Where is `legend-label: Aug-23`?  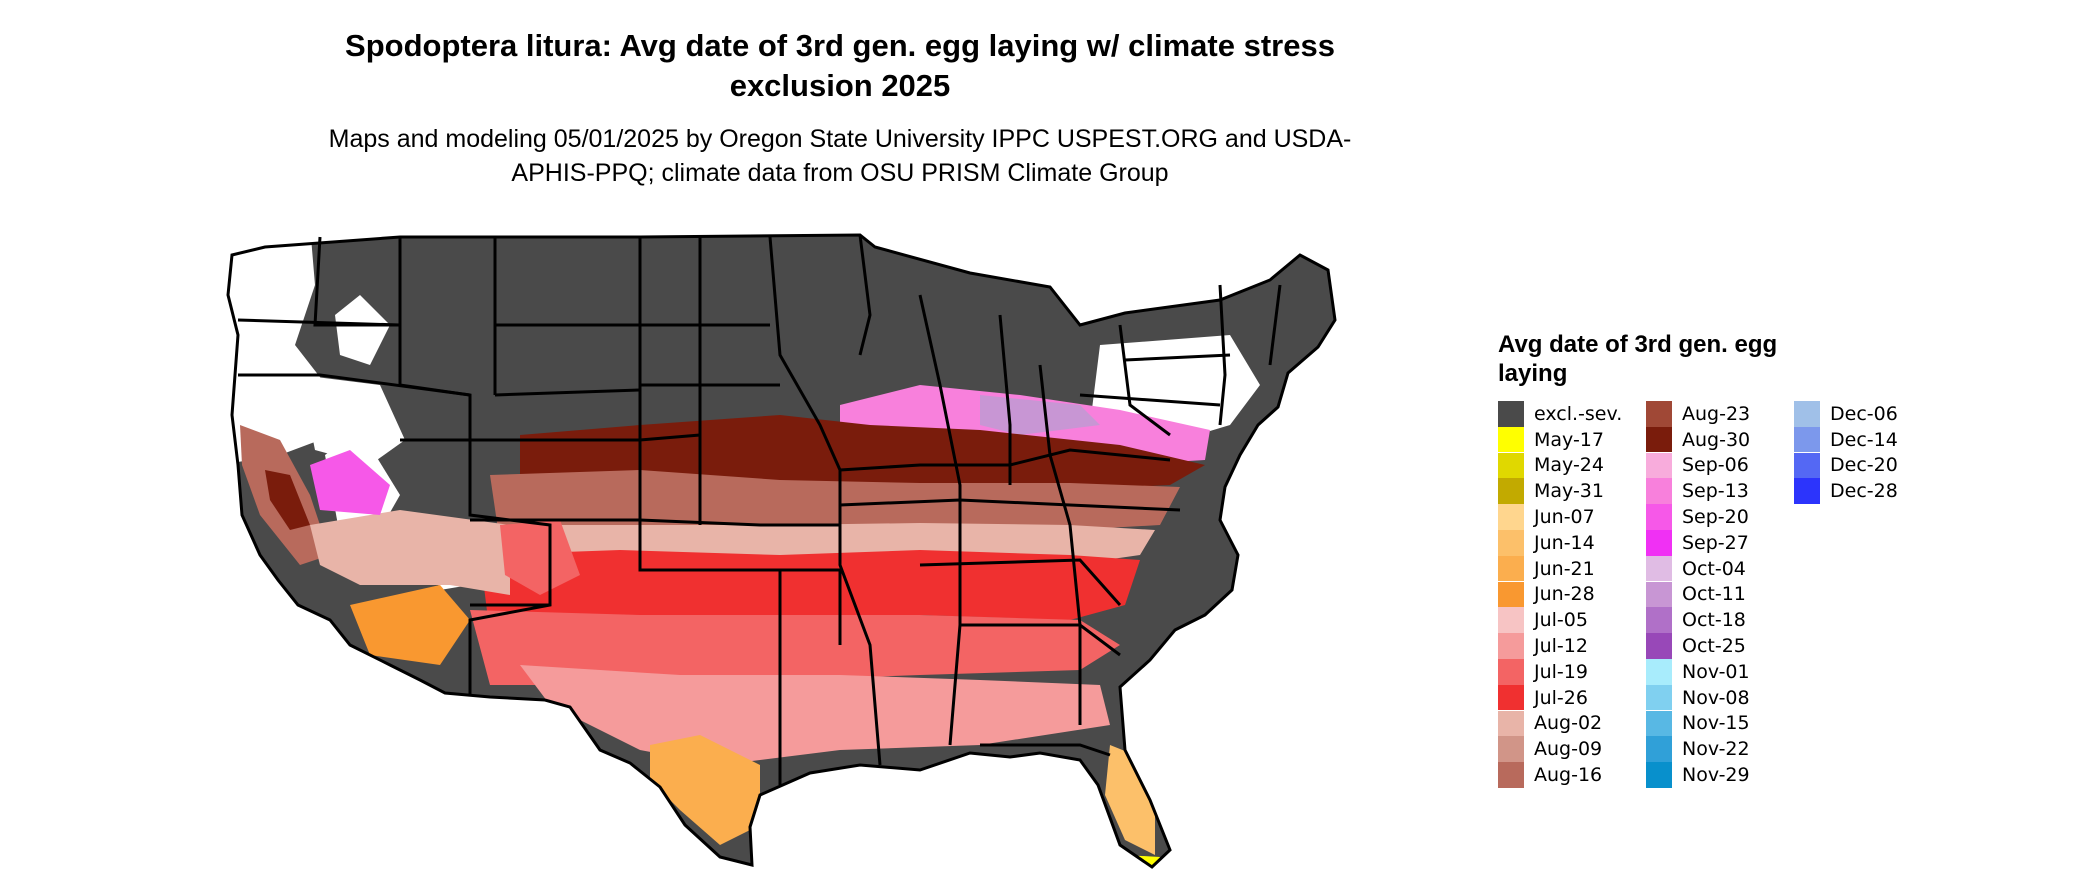
legend-label: Aug-23 is located at coordinates (1716, 413).